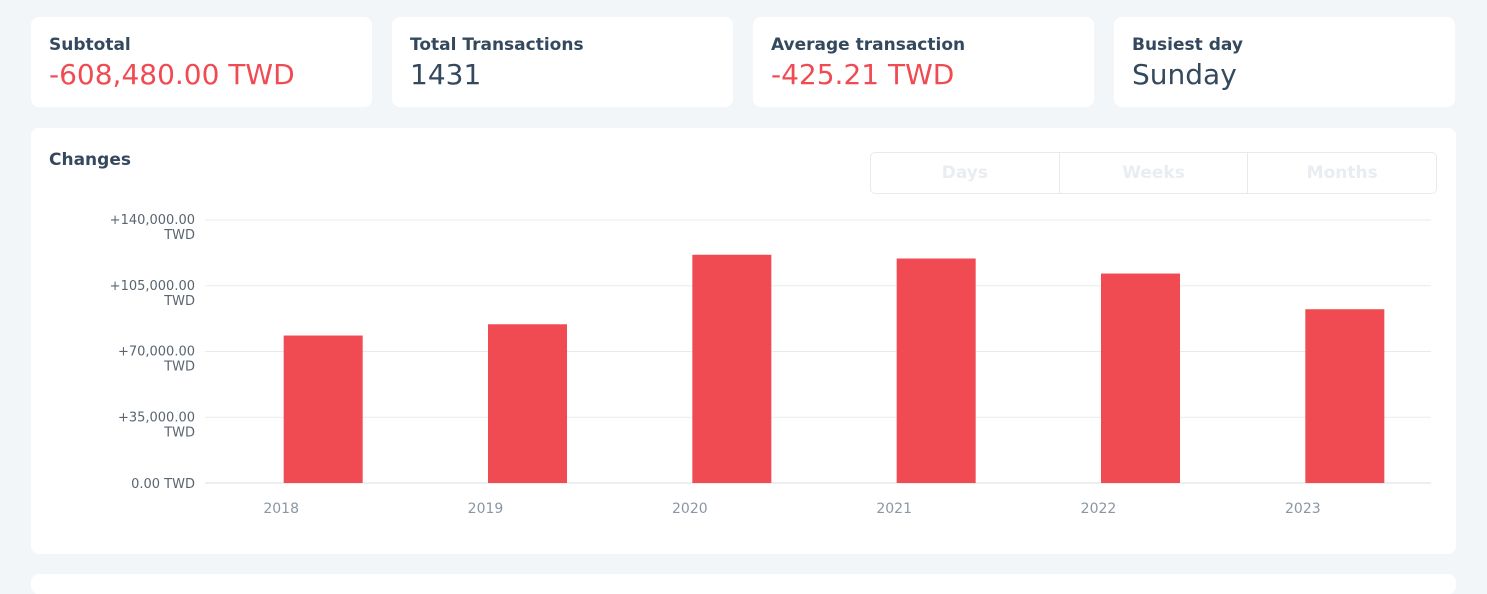 The height and width of the screenshot is (594, 1487). Describe the element at coordinates (936, 370) in the screenshot. I see `bar-2021` at that location.